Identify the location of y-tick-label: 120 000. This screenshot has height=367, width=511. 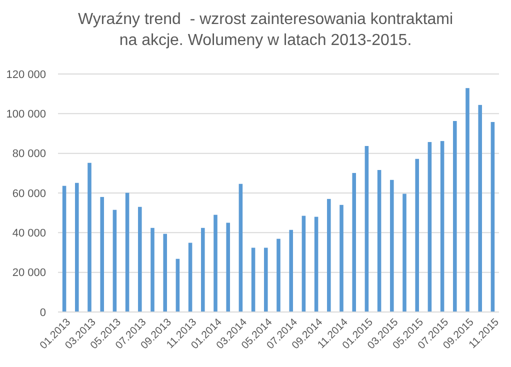
(26, 74).